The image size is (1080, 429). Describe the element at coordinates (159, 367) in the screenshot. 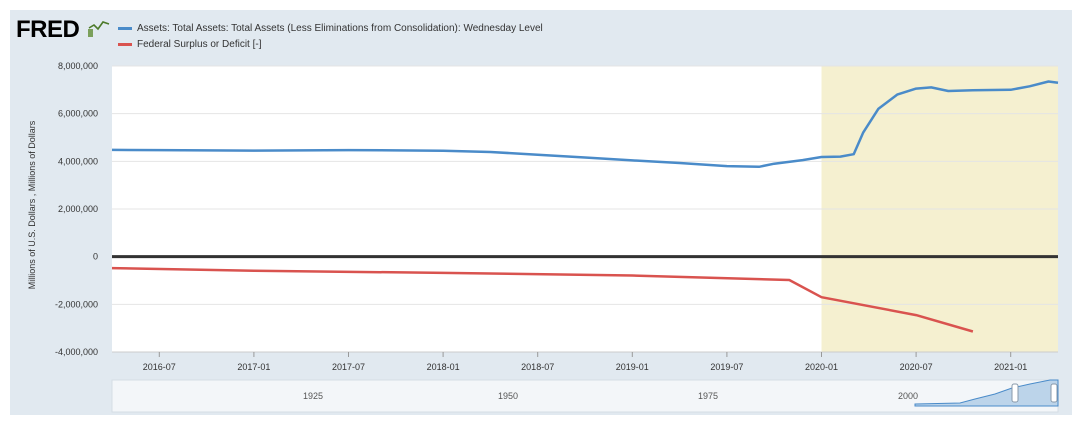

I see `x-tick-label: 2016-07` at that location.